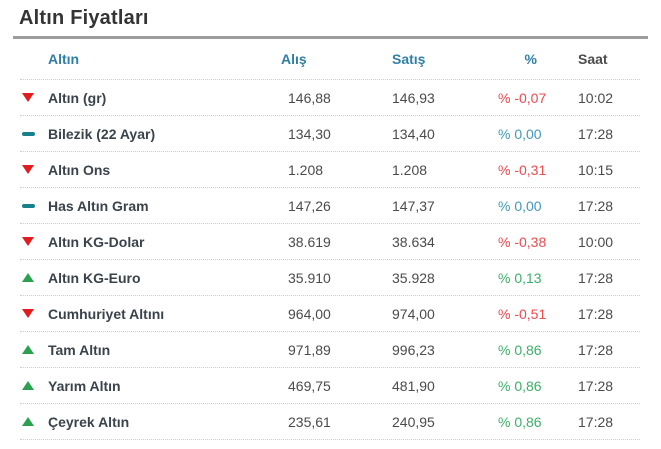 The width and height of the screenshot is (661, 449). What do you see at coordinates (413, 349) in the screenshot?
I see `sell-price: 996,23` at bounding box center [413, 349].